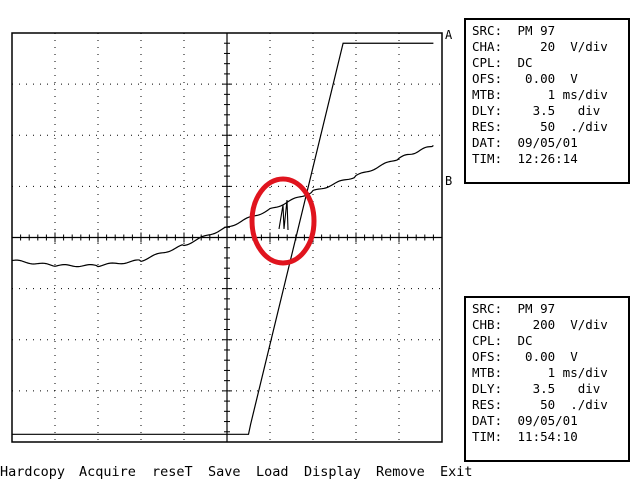  I want to click on setting-tim: TIM: 11:54:10, so click(525, 436).